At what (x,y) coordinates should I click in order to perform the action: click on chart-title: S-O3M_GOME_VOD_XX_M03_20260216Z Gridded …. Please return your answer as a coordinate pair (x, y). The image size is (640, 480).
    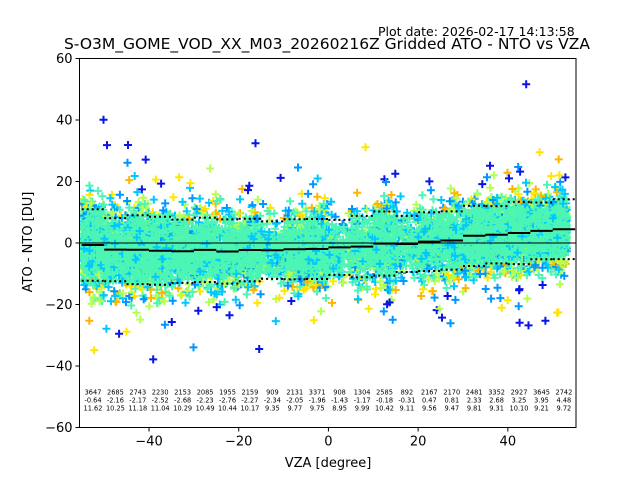
    Looking at the image, I should click on (327, 44).